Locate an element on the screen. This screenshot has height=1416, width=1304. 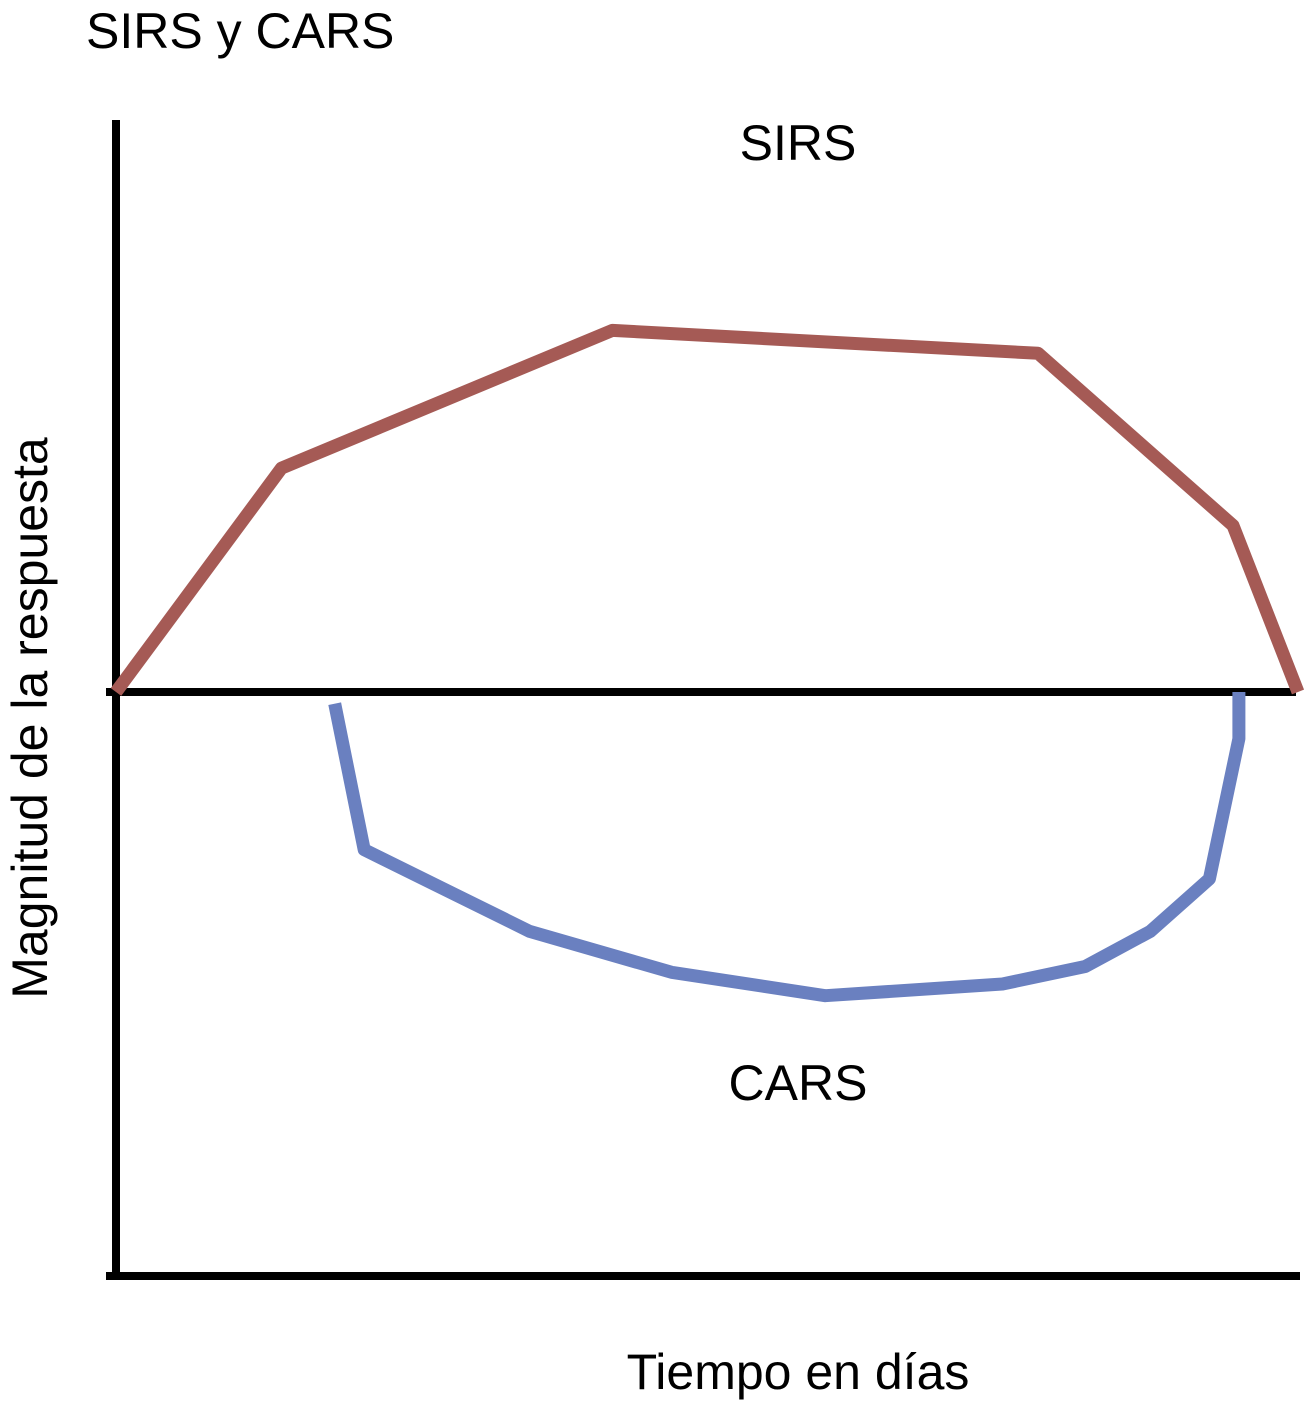
series-label-sirs: SIRS is located at coordinates (798, 143).